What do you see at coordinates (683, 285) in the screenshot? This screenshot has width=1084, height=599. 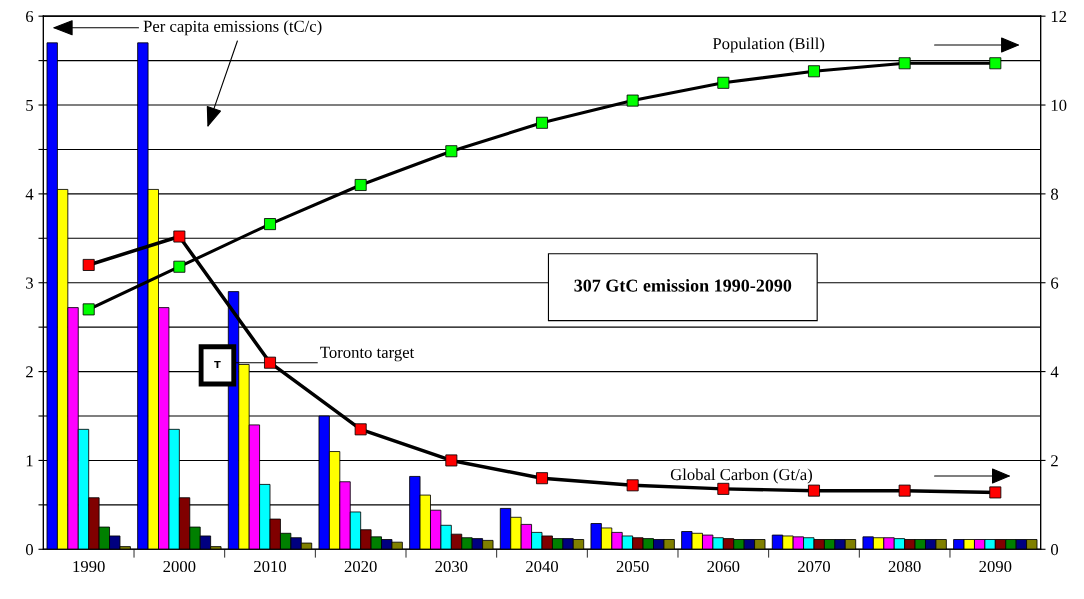 I see `annotation: 307 GtC emission 1990-2090` at bounding box center [683, 285].